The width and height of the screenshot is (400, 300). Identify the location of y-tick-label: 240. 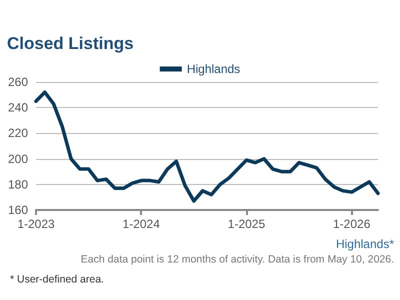
(18, 107).